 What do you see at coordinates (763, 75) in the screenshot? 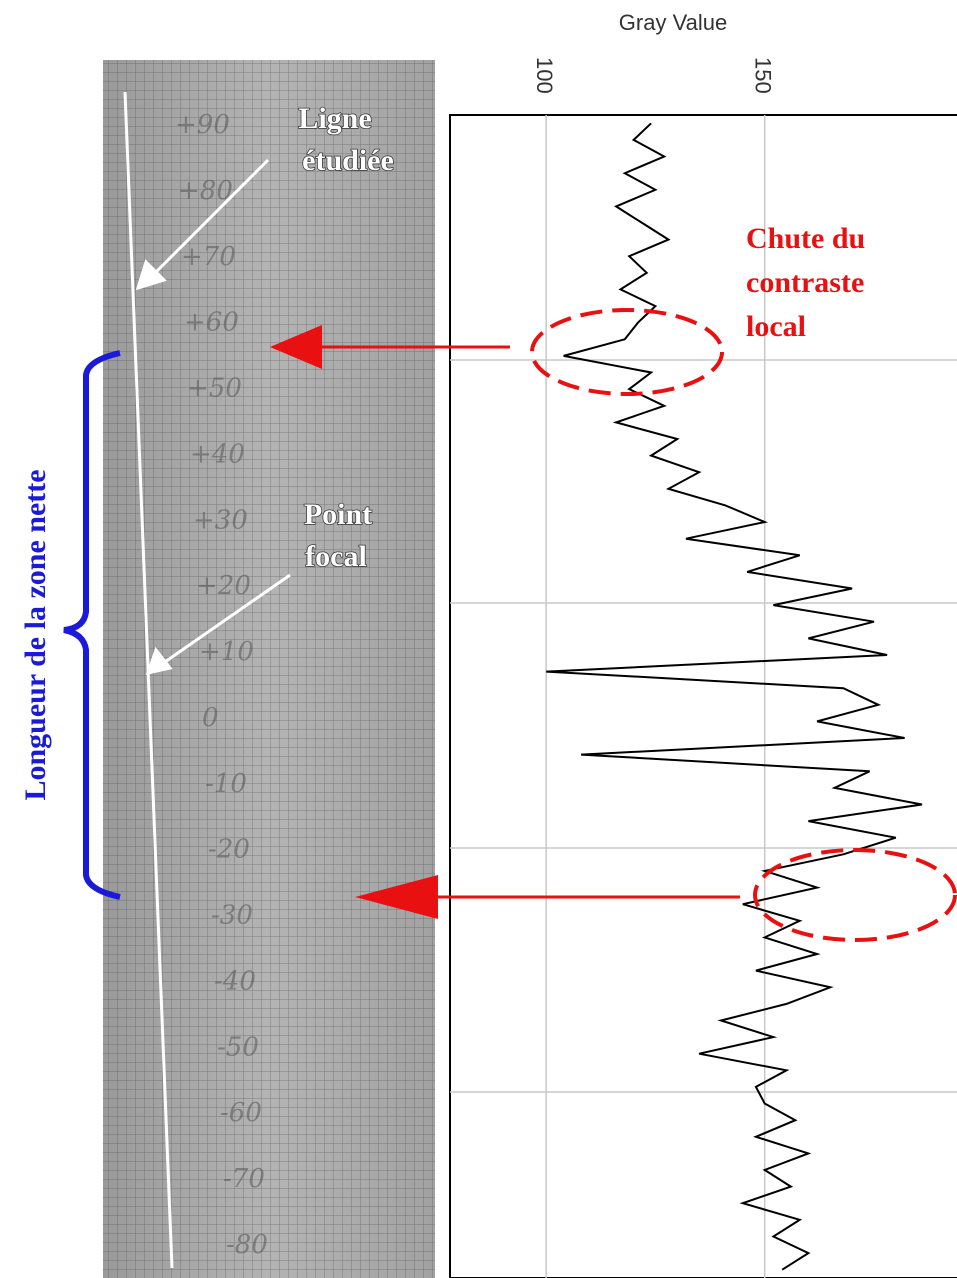
I see `x-tick-label: 150` at bounding box center [763, 75].